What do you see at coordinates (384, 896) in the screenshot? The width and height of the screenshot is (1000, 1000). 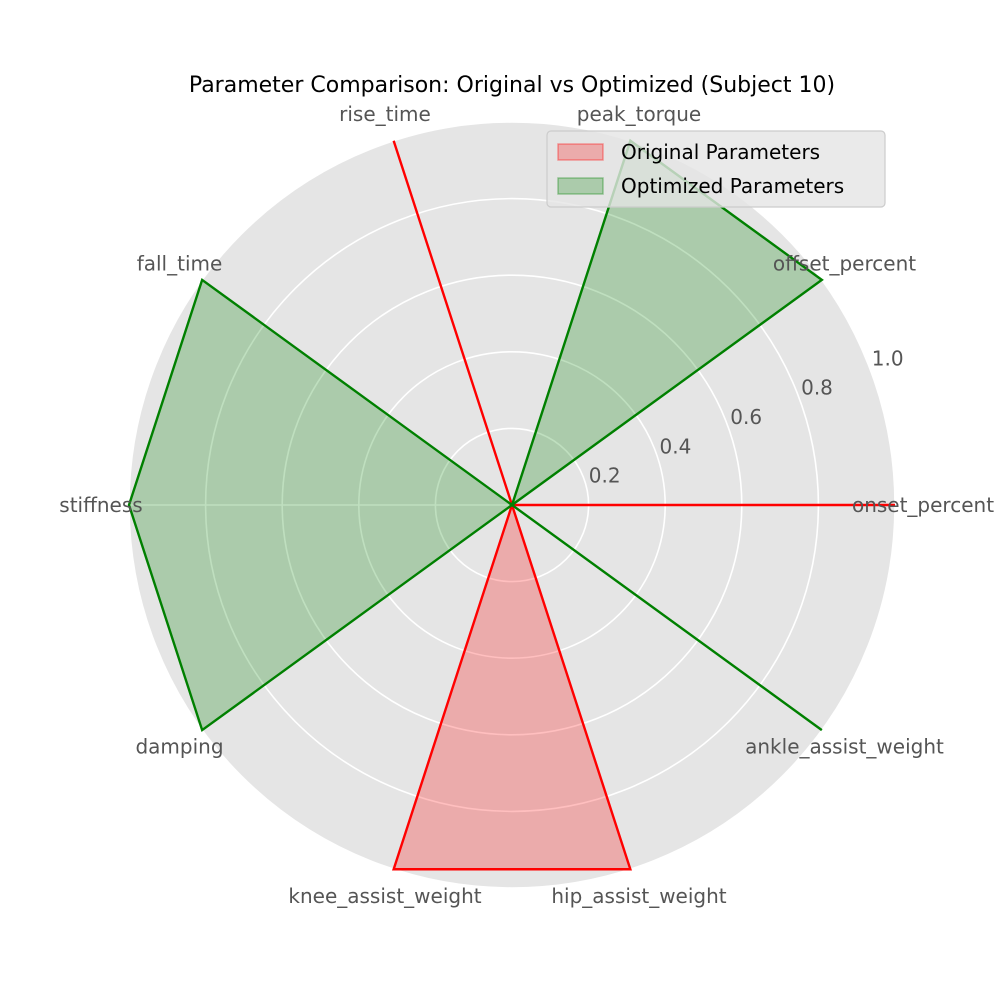 I see `axis-label: knee_assist_weight` at bounding box center [384, 896].